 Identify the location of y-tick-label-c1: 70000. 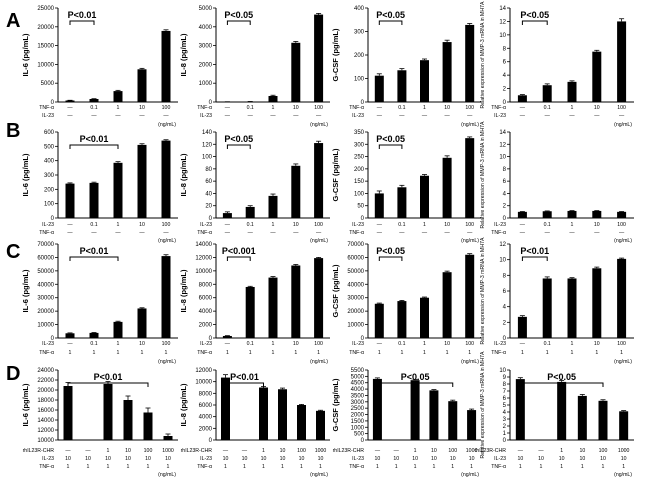
(45, 245).